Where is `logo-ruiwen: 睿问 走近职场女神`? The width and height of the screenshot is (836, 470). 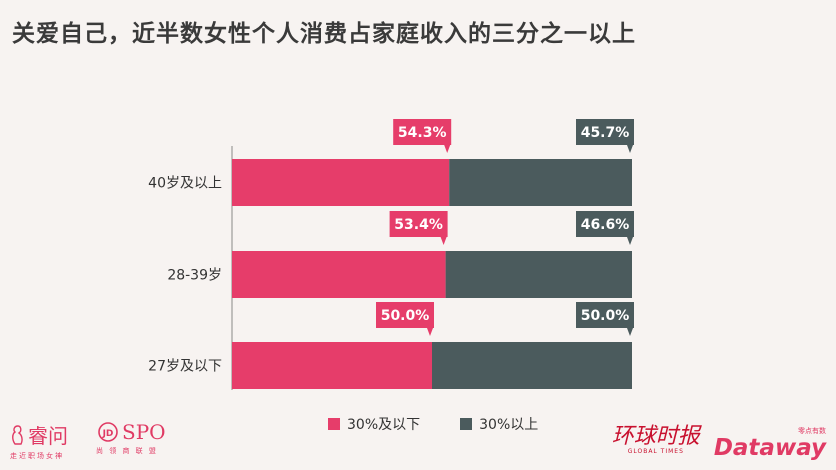
logo-ruiwen: 睿问 走近职场女神 is located at coordinates (39, 440).